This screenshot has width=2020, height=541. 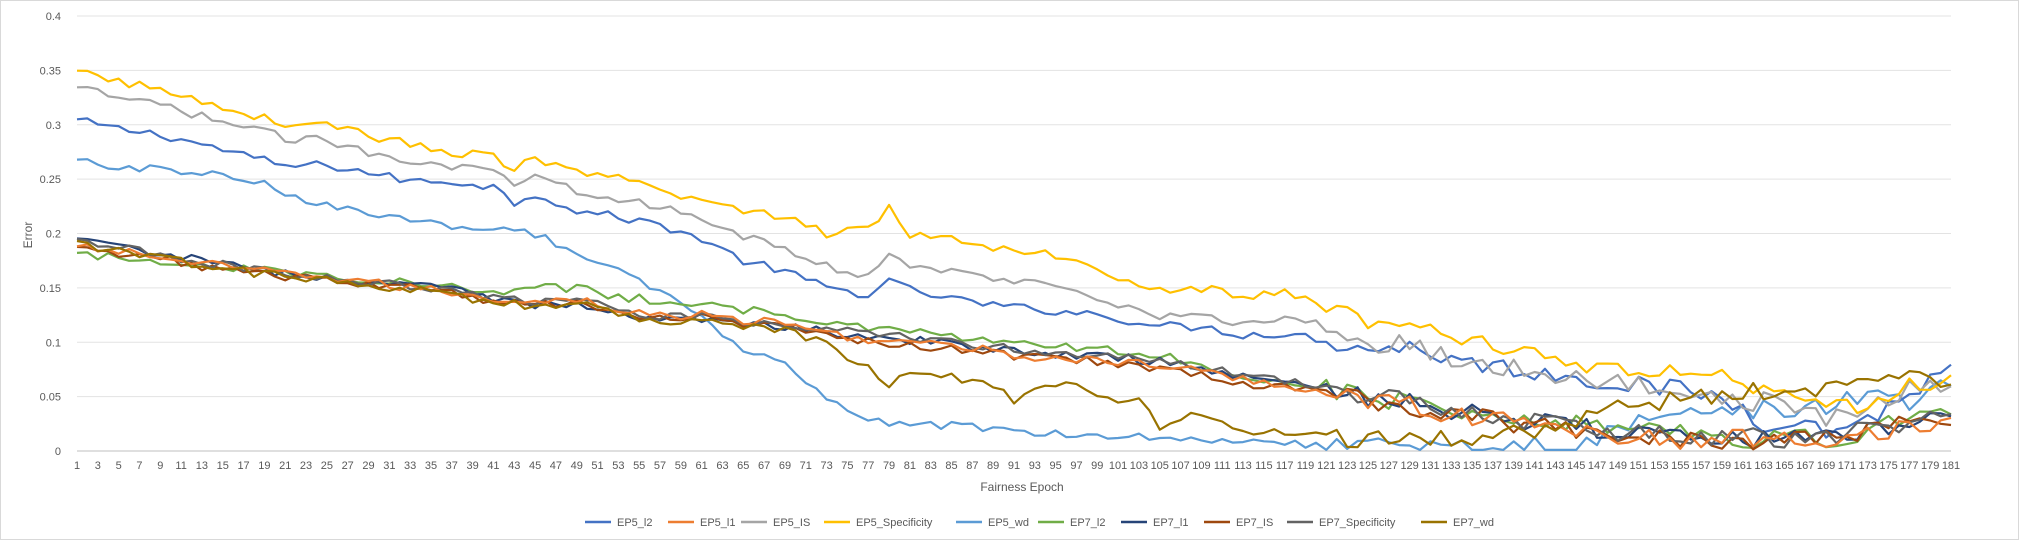 What do you see at coordinates (951, 466) in the screenshot?
I see `x-tick-label: 85` at bounding box center [951, 466].